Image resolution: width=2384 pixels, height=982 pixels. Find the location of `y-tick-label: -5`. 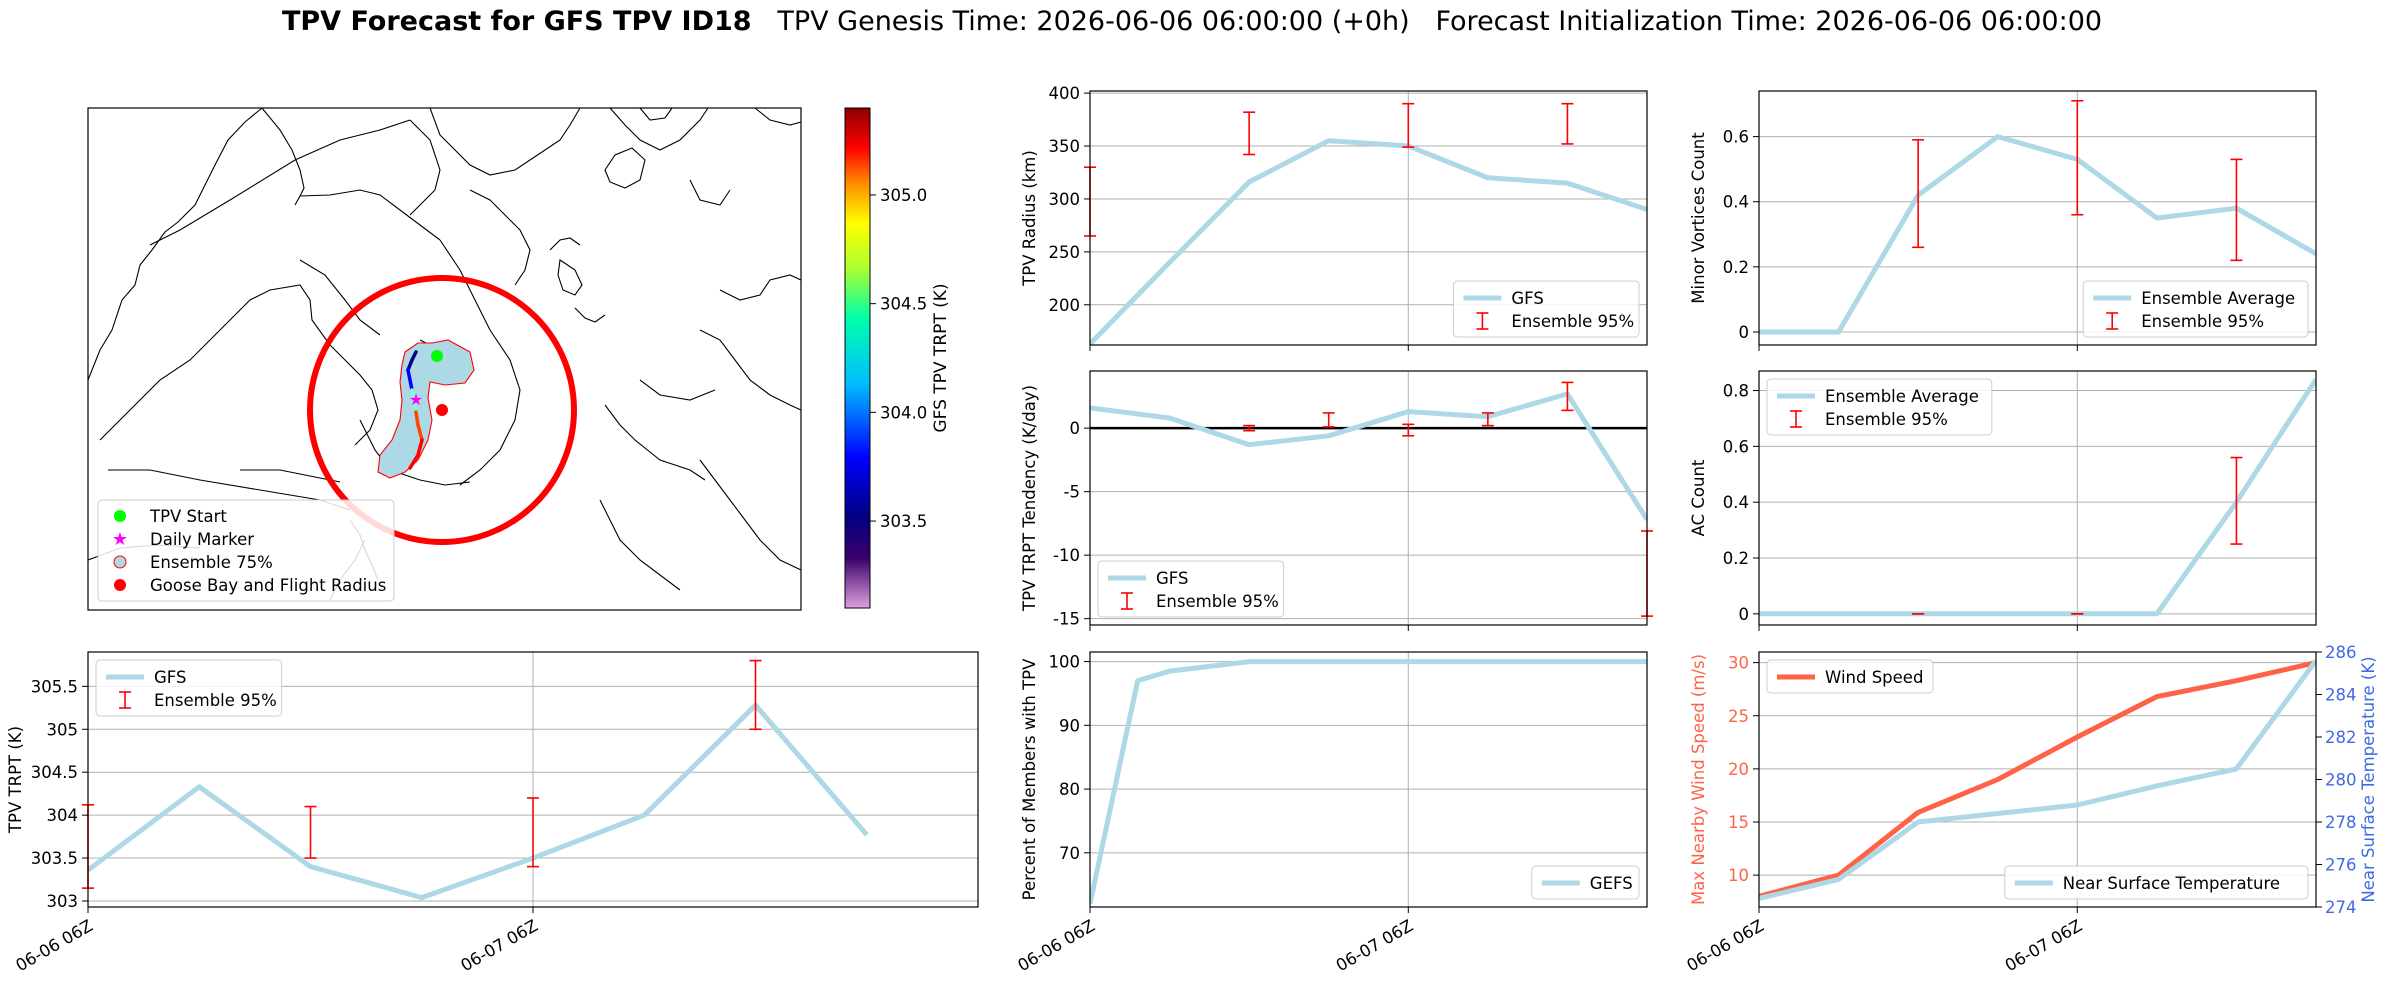

y-tick-label: -5 is located at coordinates (1072, 492).